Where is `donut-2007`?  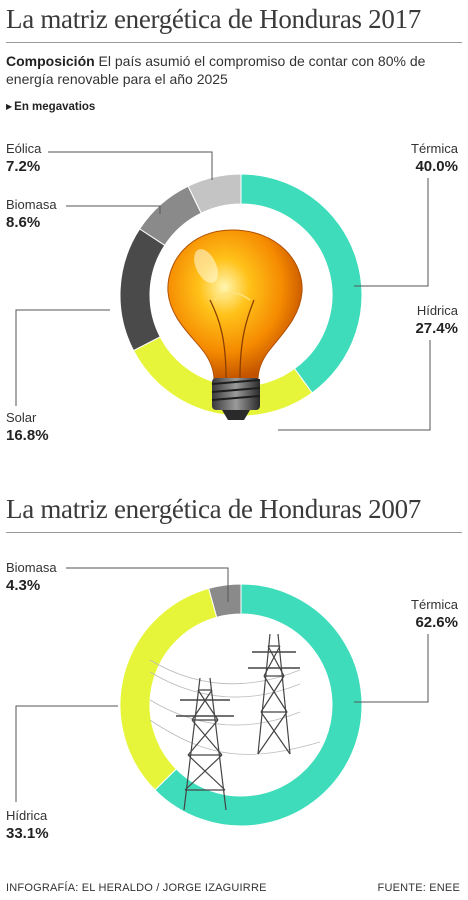 donut-2007 is located at coordinates (241, 705).